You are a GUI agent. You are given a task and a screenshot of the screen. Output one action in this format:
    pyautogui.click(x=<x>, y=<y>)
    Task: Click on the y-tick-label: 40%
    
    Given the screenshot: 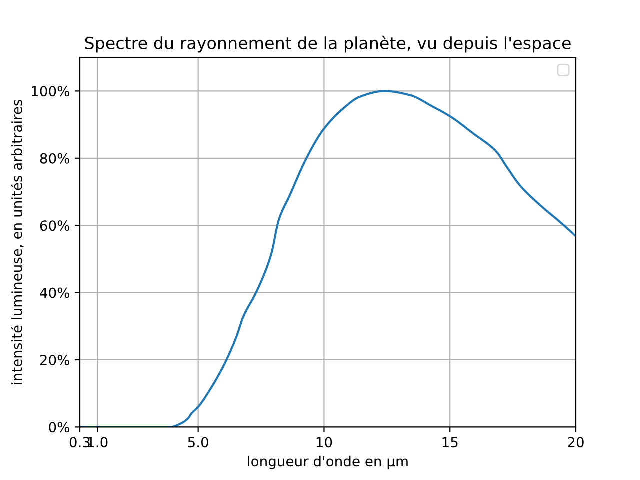 What is the action you would take?
    pyautogui.click(x=55, y=293)
    